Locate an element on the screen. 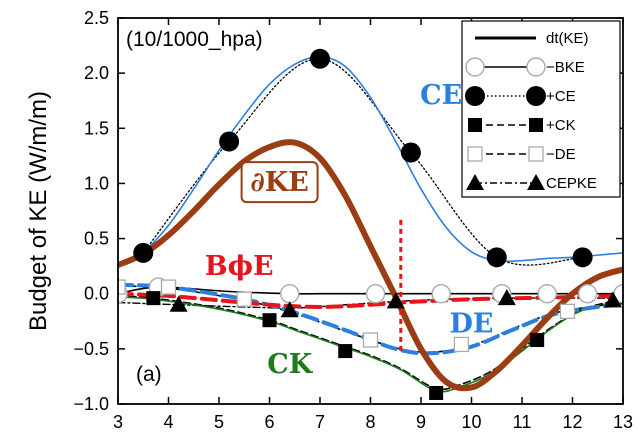 This screenshot has height=434, width=640. series-line-b-e is located at coordinates (370, 300).